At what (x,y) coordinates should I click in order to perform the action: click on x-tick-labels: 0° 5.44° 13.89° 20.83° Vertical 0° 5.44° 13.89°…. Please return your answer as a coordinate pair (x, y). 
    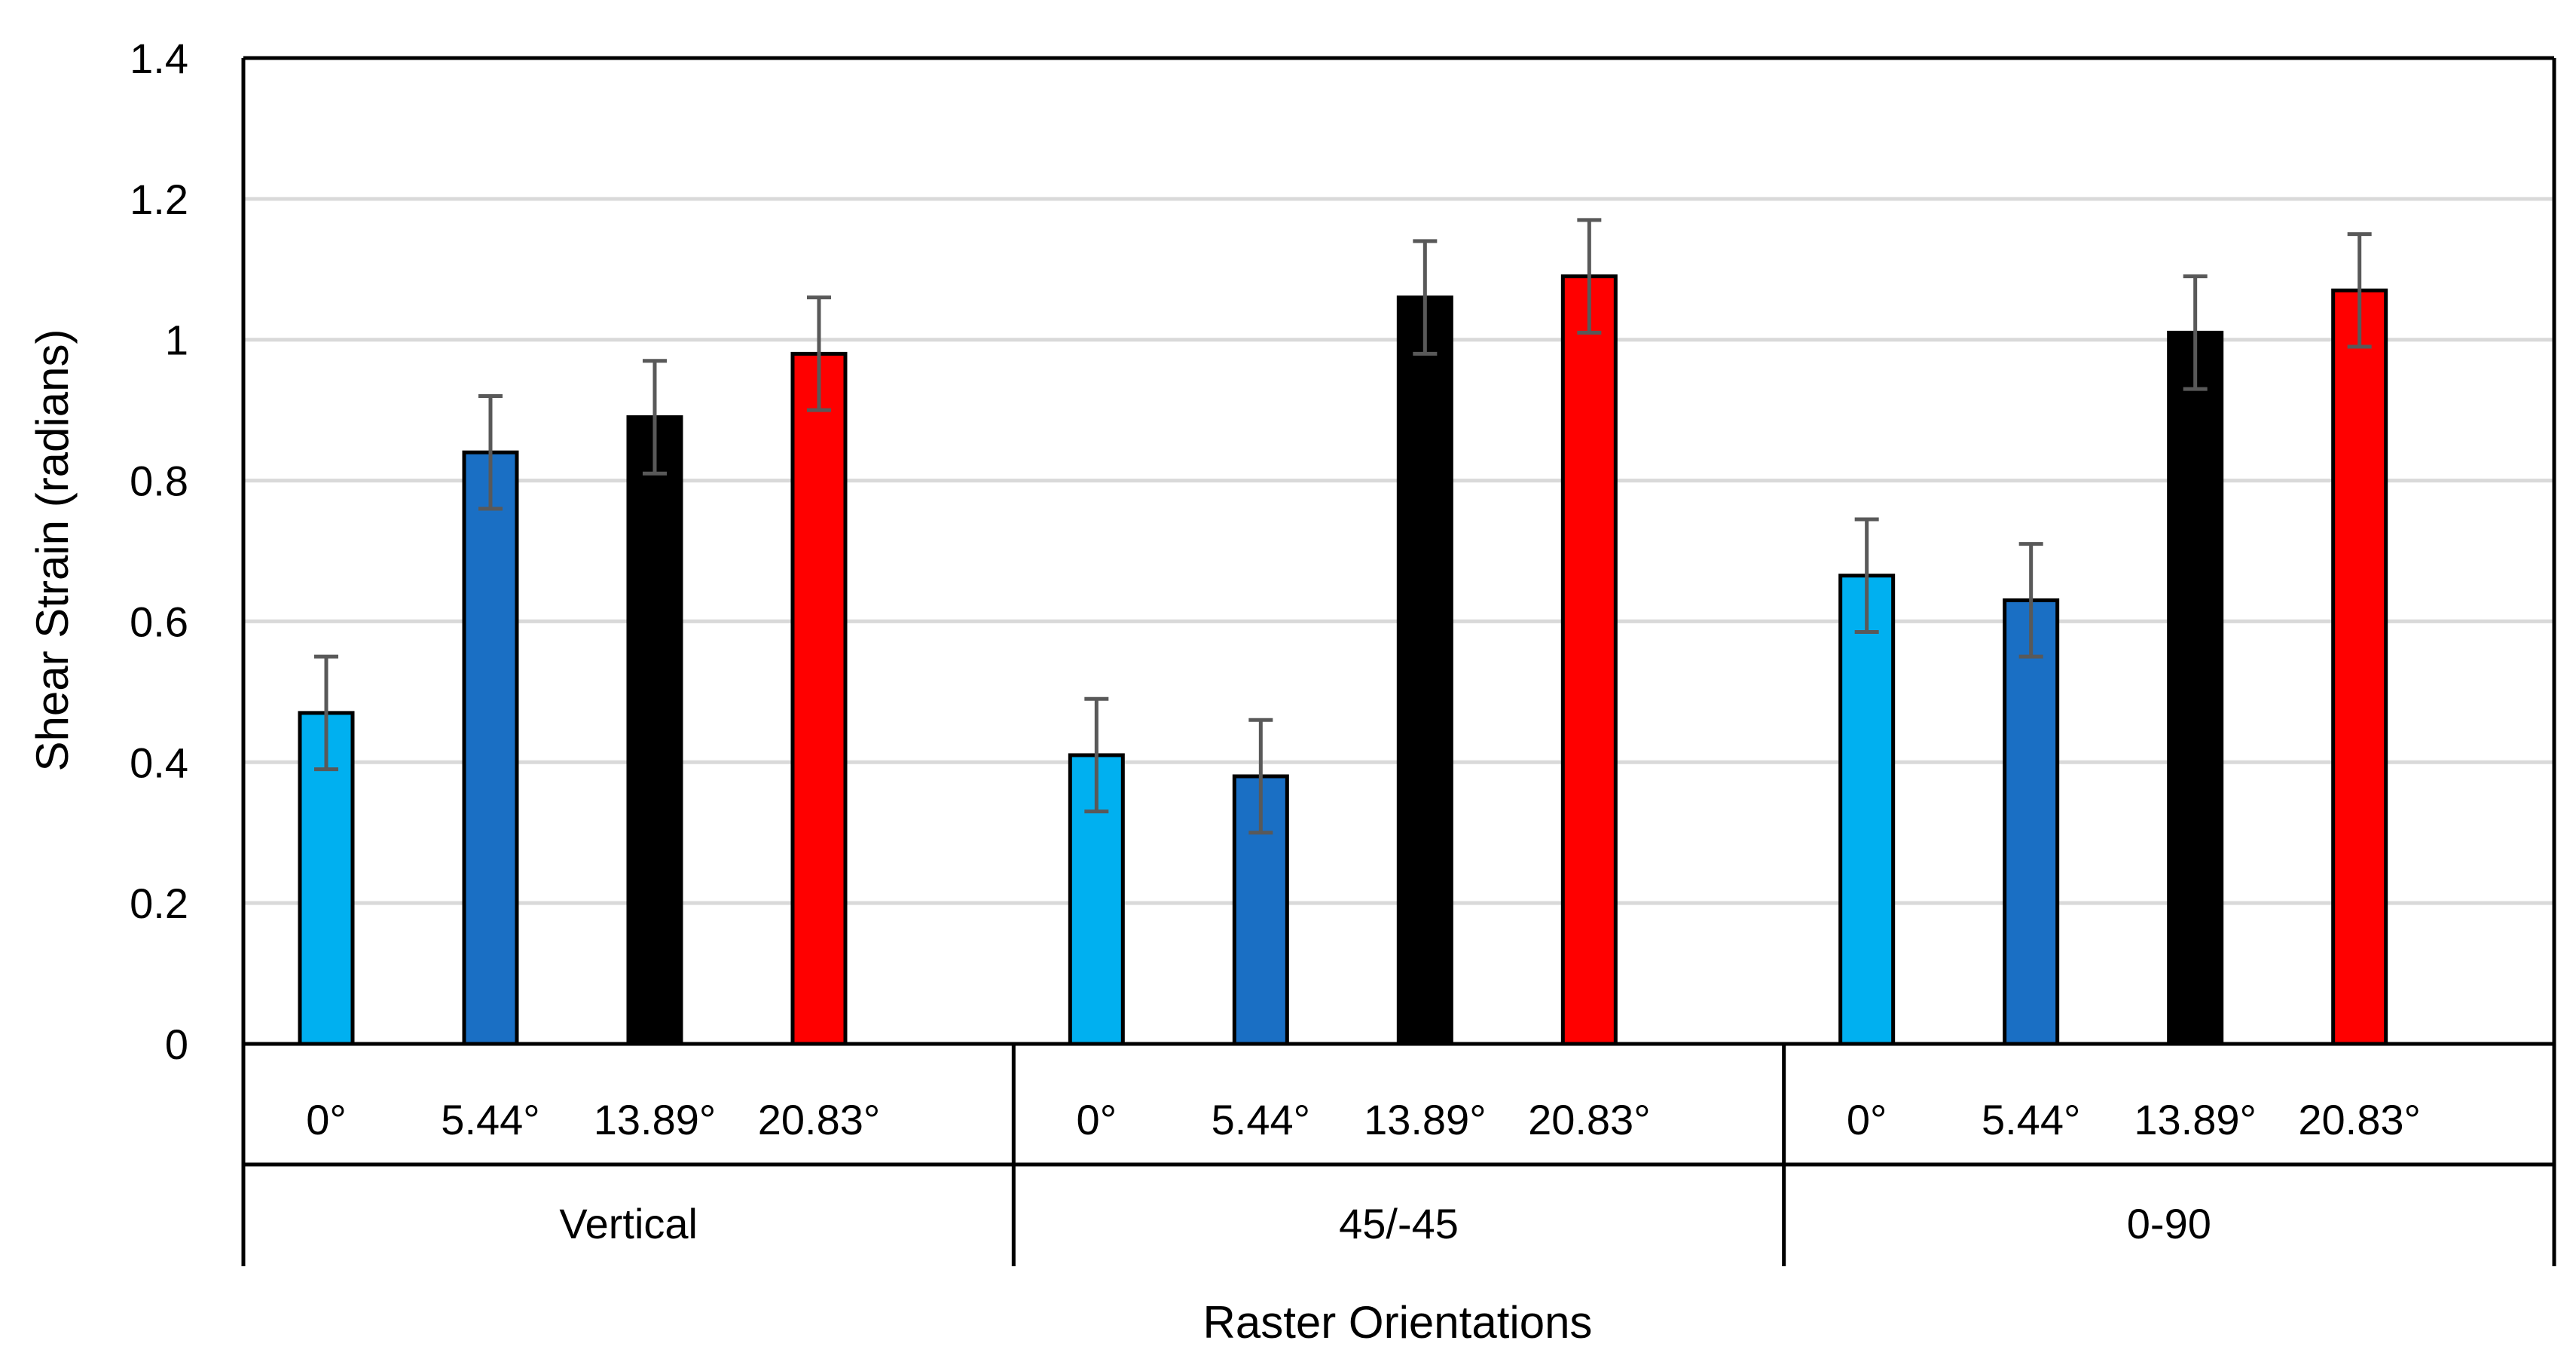
    Looking at the image, I should click on (1363, 1171).